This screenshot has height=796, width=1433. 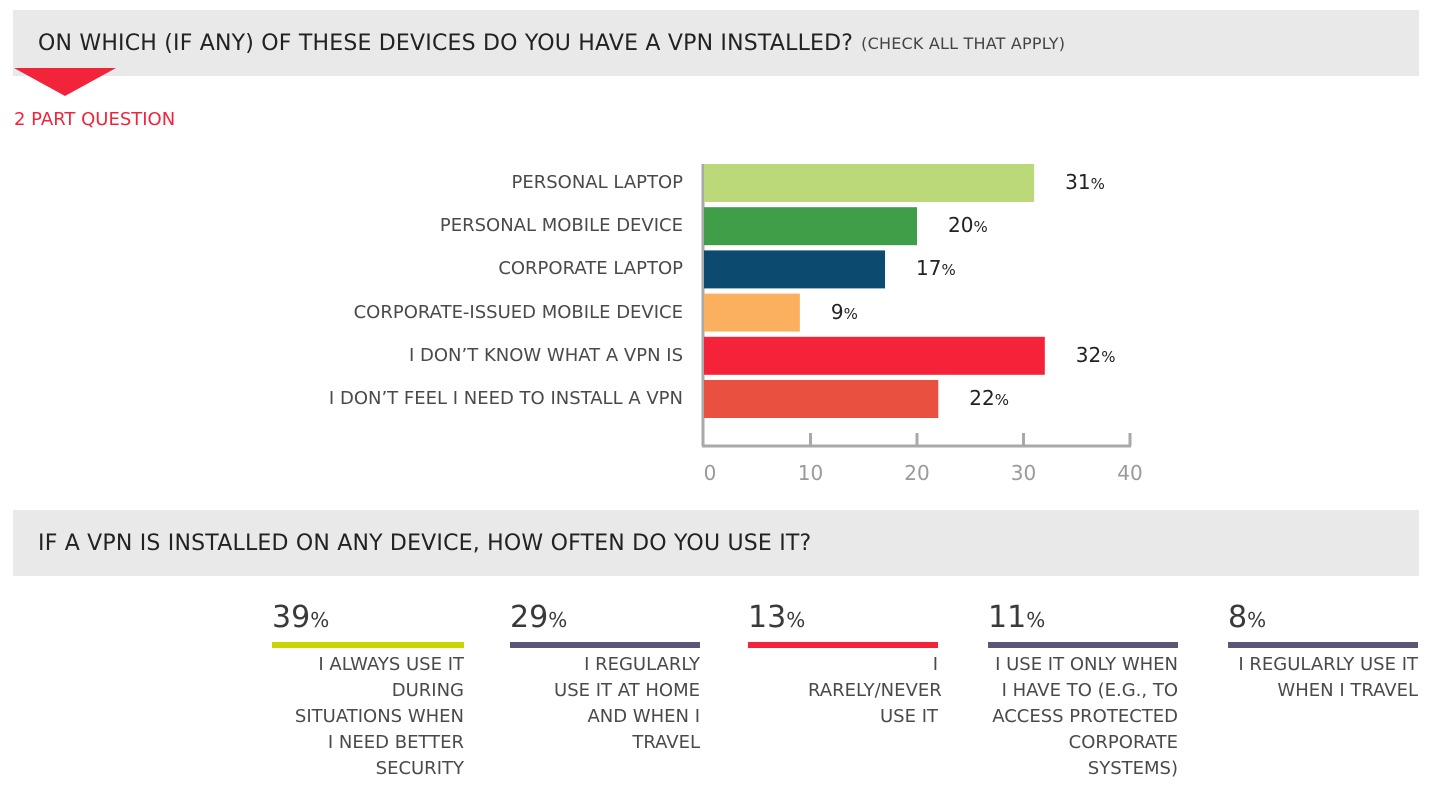 I want to click on bar-category-label: I DON’T KNOW WHAT A VPN IS, so click(x=545, y=355).